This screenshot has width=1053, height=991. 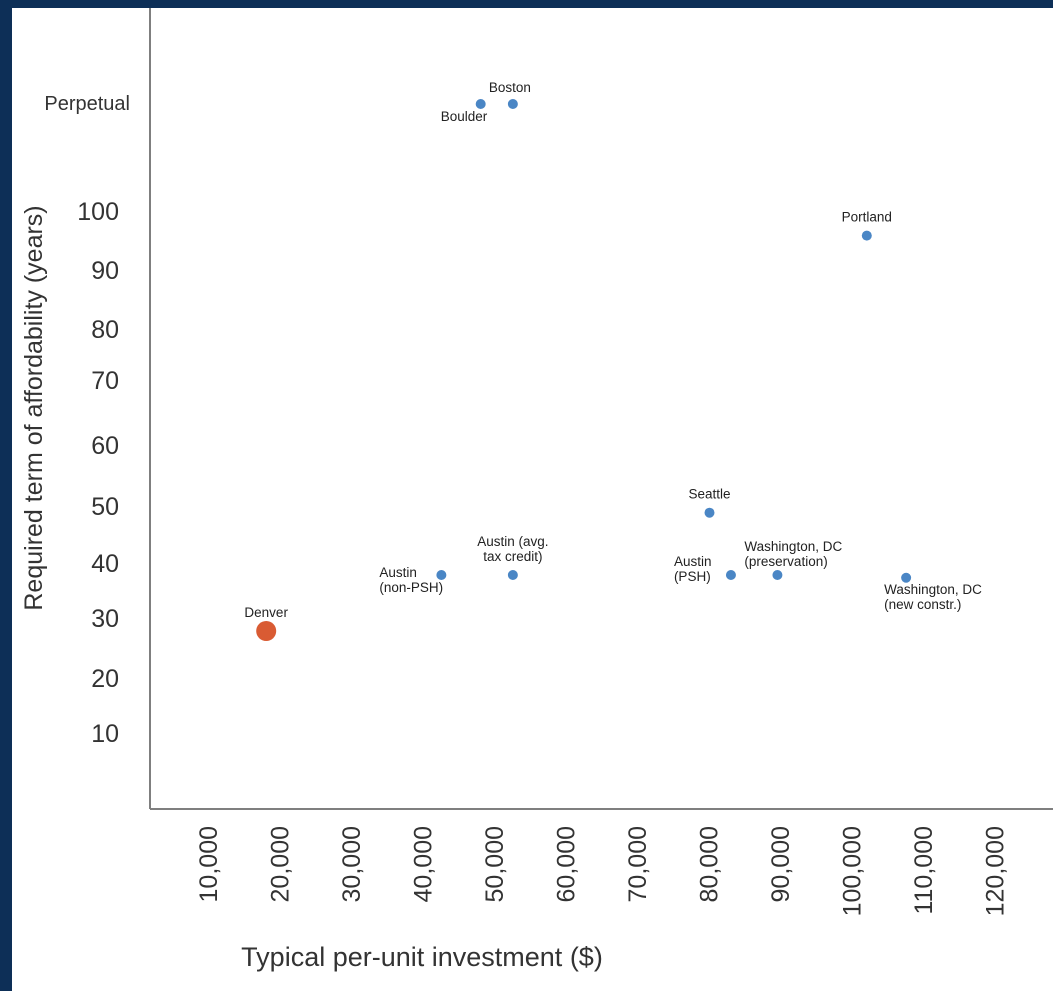 I want to click on x-tick-label: 120,000, so click(x=996, y=871).